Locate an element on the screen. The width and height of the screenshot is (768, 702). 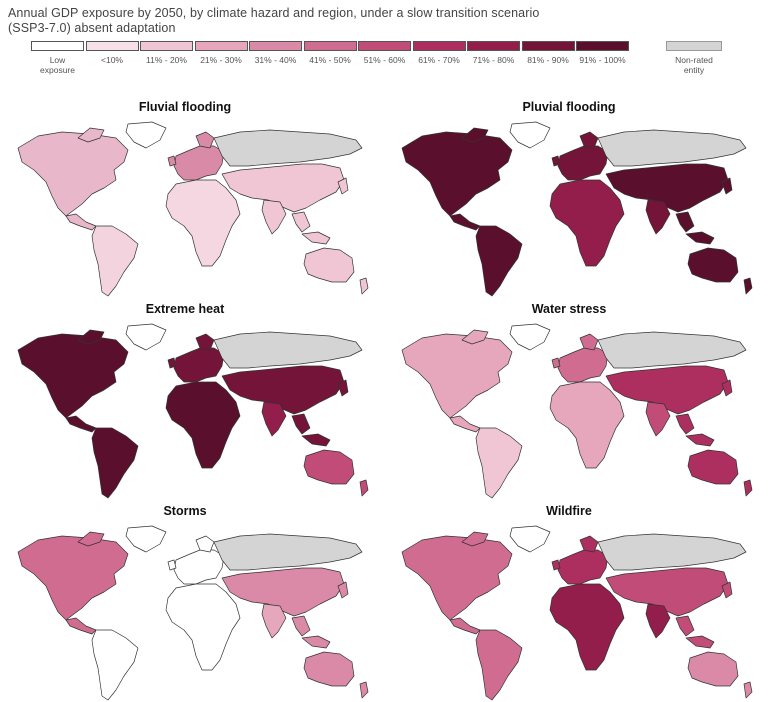
legend-item: 11% - 20% is located at coordinates (166, 53).